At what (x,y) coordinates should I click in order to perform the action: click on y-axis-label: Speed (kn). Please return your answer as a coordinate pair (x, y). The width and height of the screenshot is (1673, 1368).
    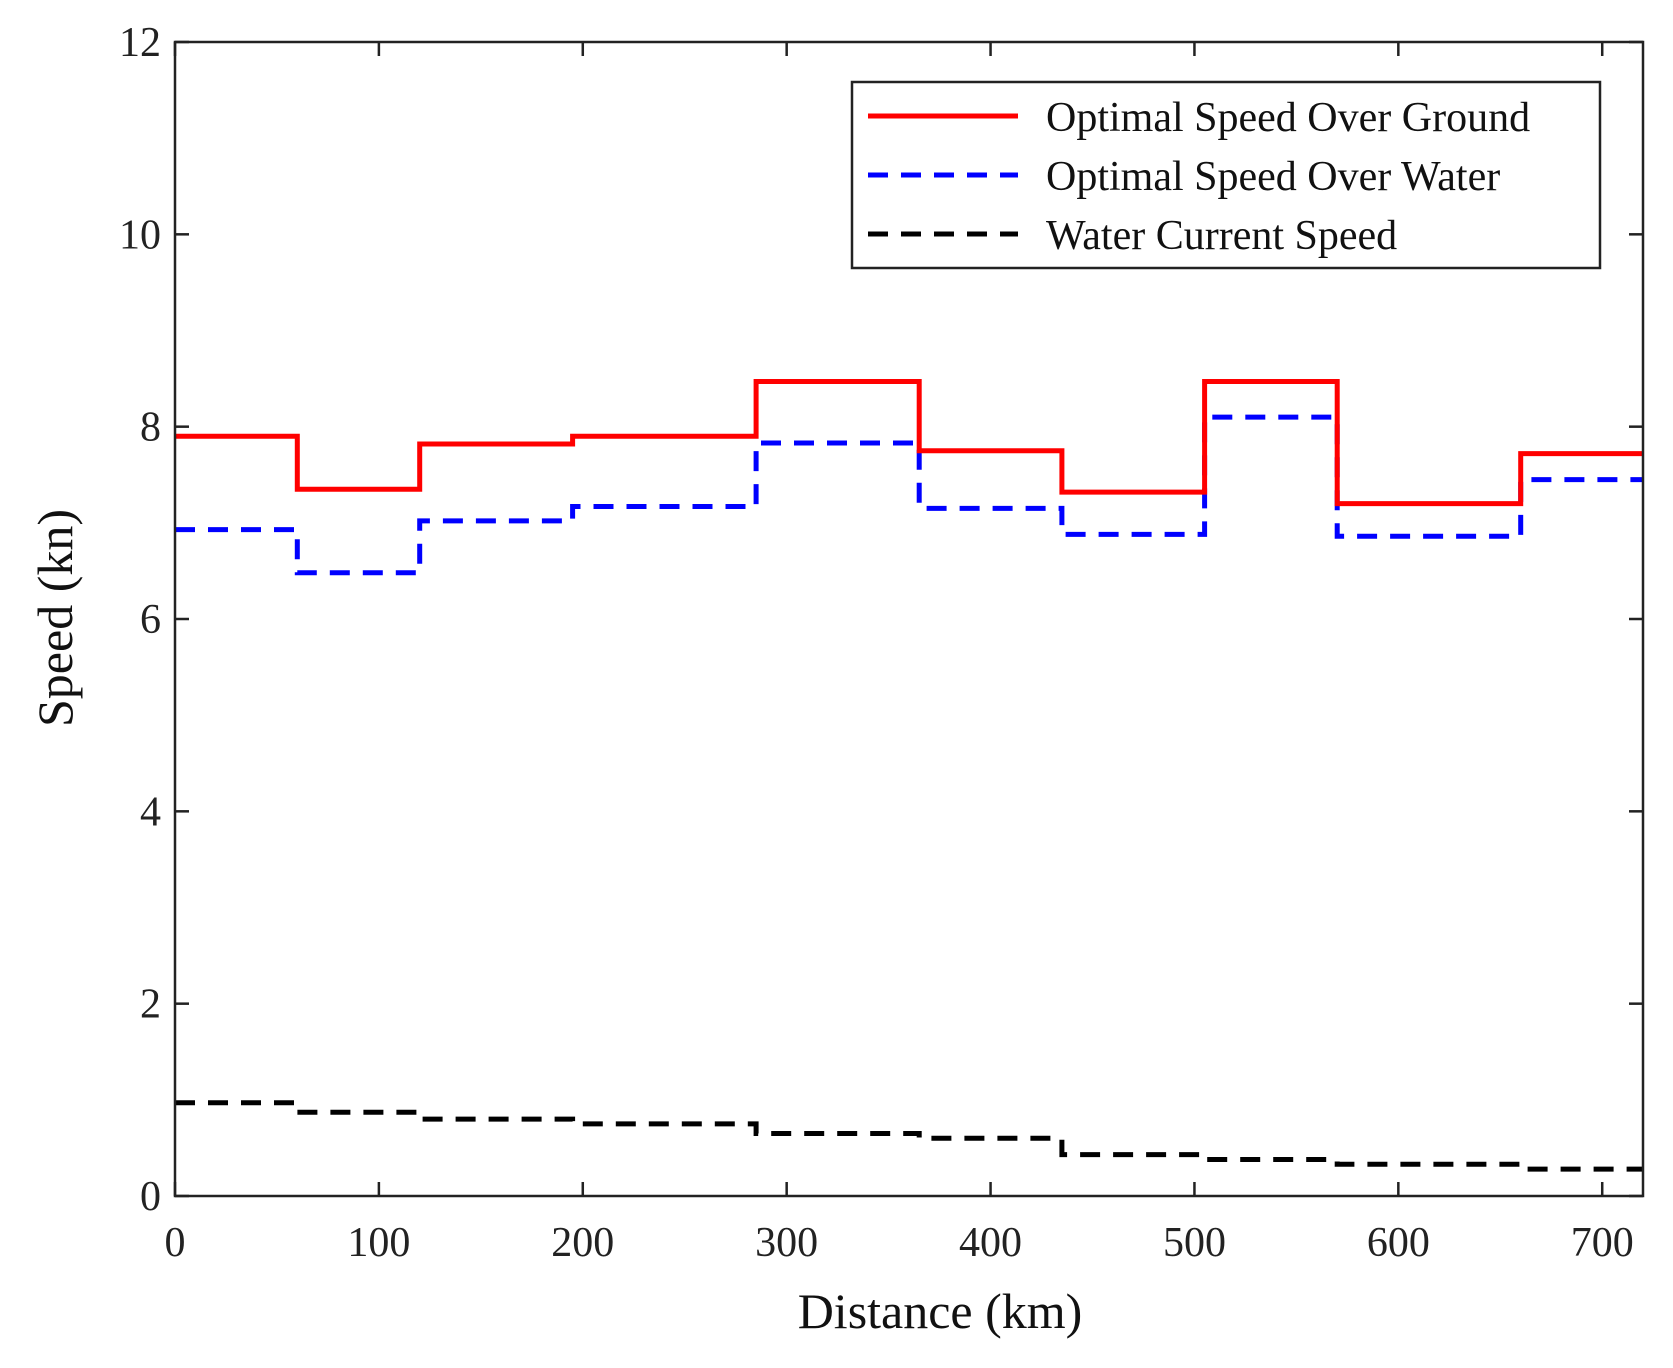
    Looking at the image, I should click on (55, 618).